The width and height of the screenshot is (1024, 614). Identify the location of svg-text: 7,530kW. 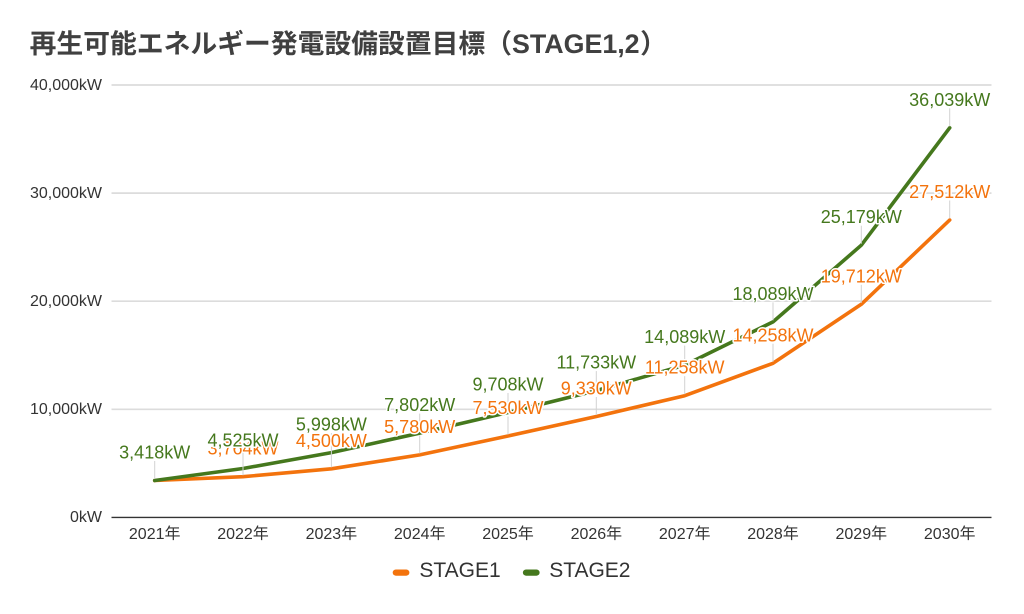
(507, 408).